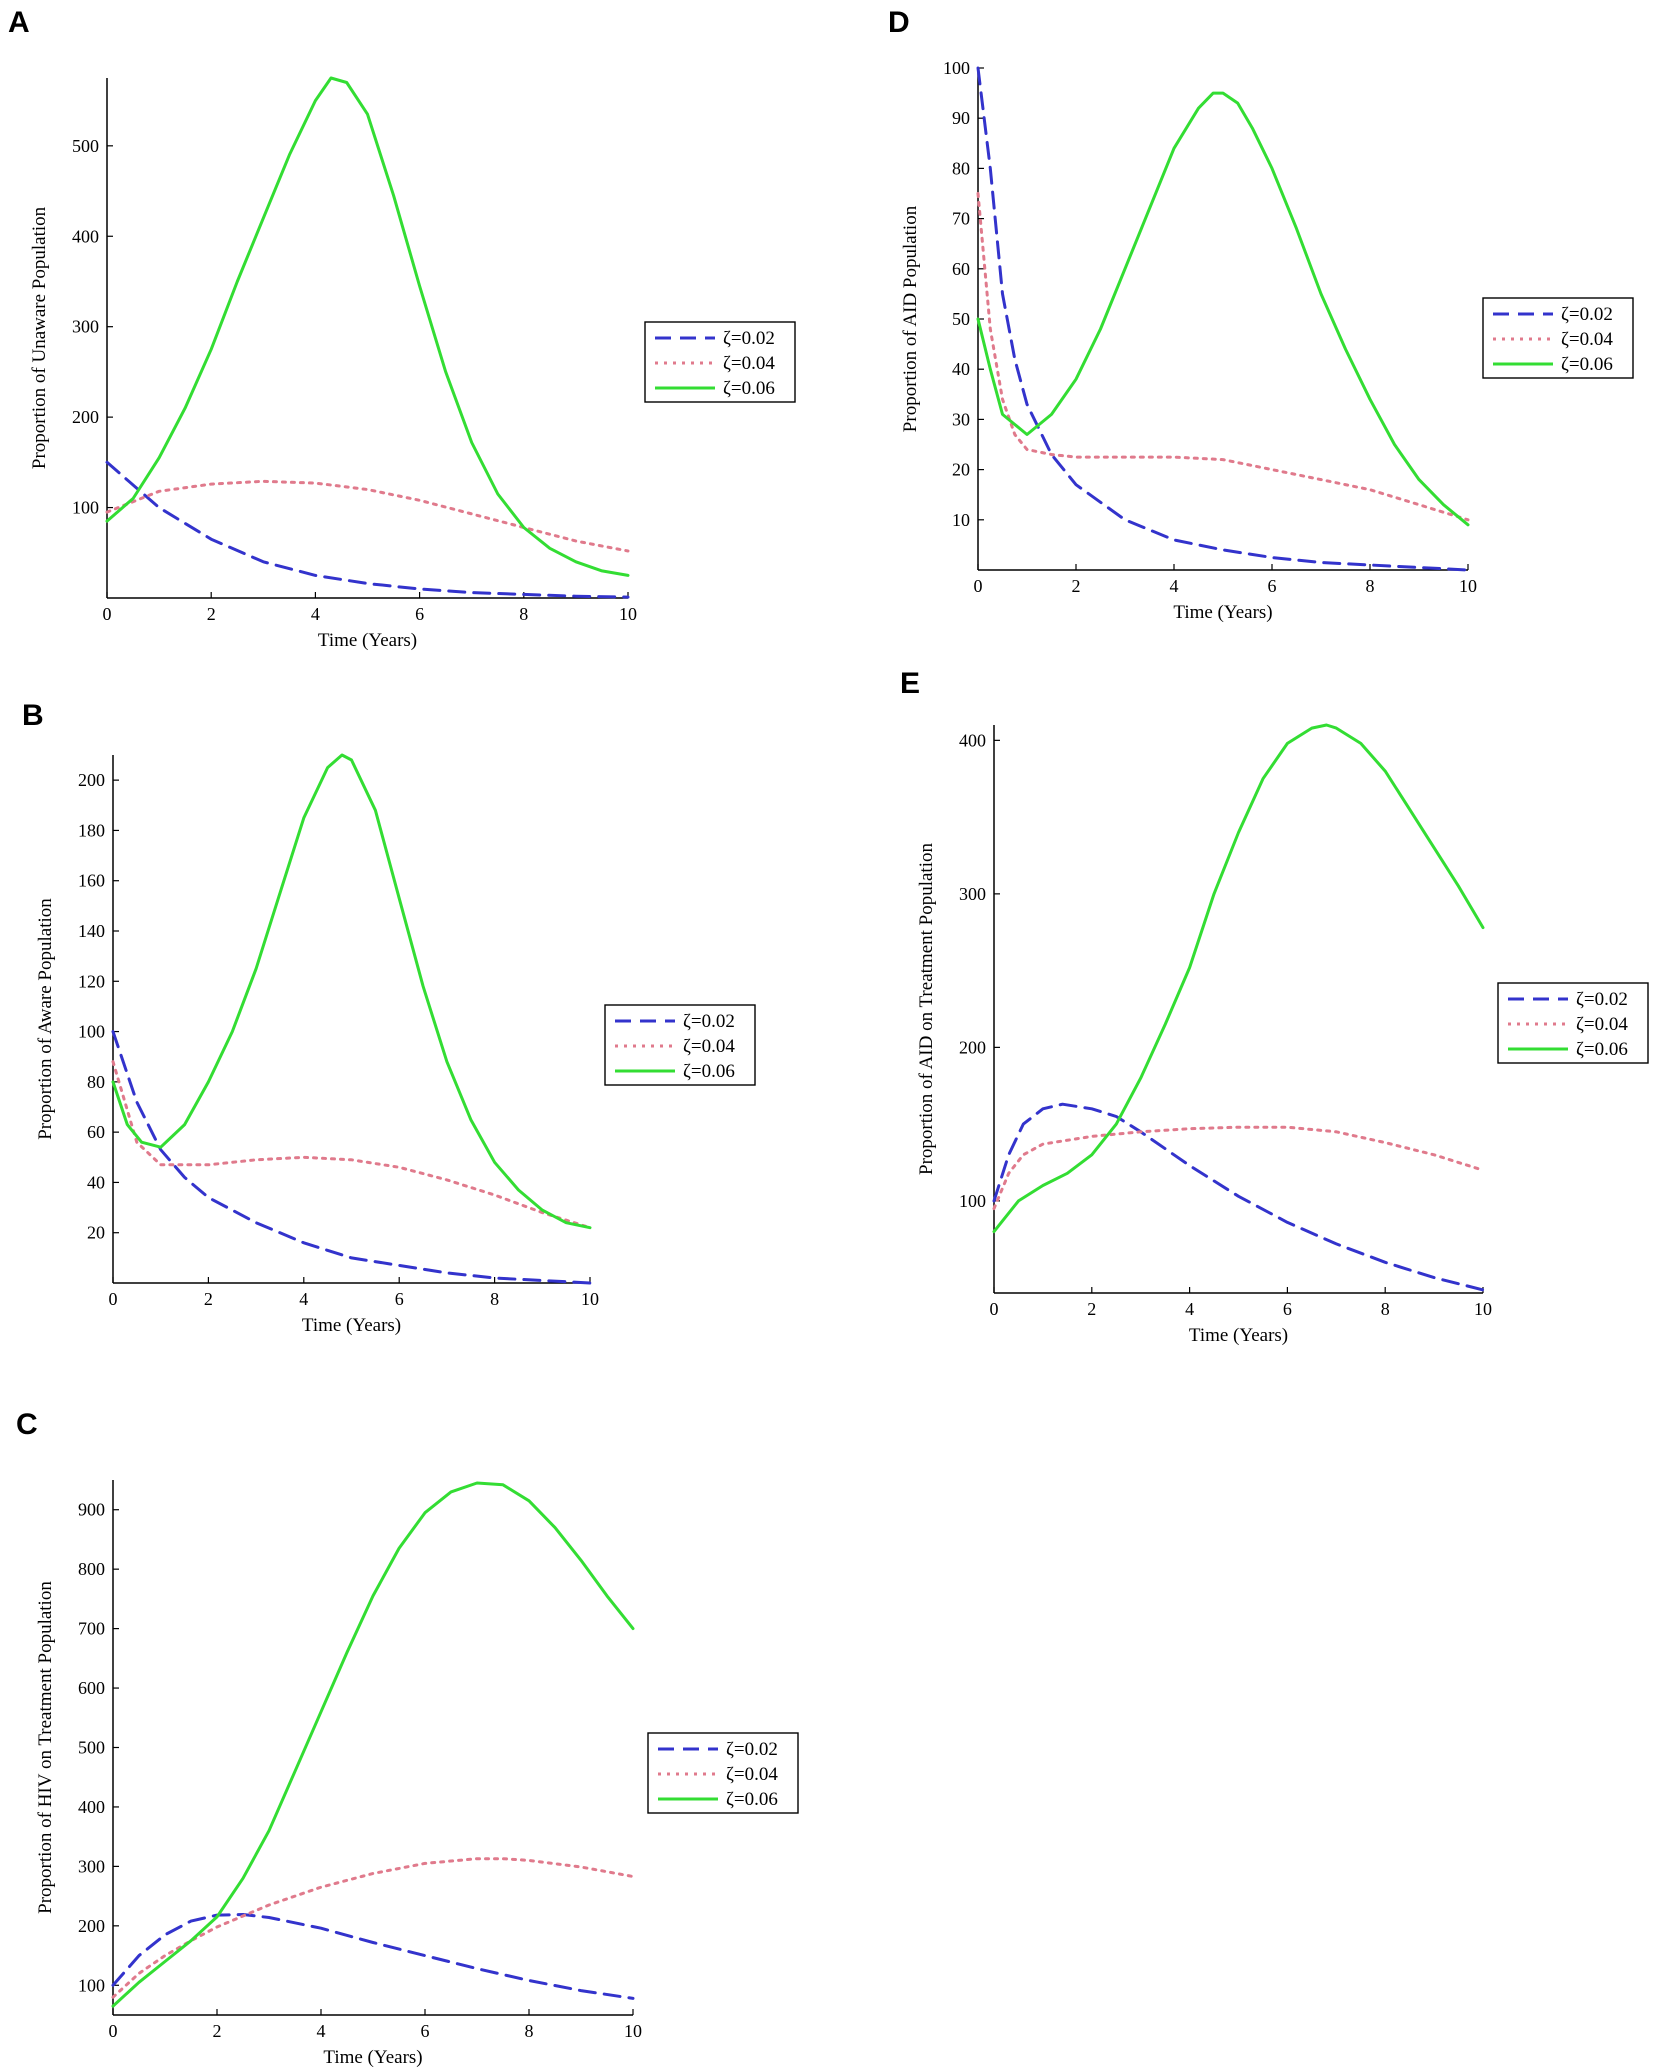 Image resolution: width=1654 pixels, height=2068 pixels. Describe the element at coordinates (19, 22) in the screenshot. I see `panel-letter: A` at that location.